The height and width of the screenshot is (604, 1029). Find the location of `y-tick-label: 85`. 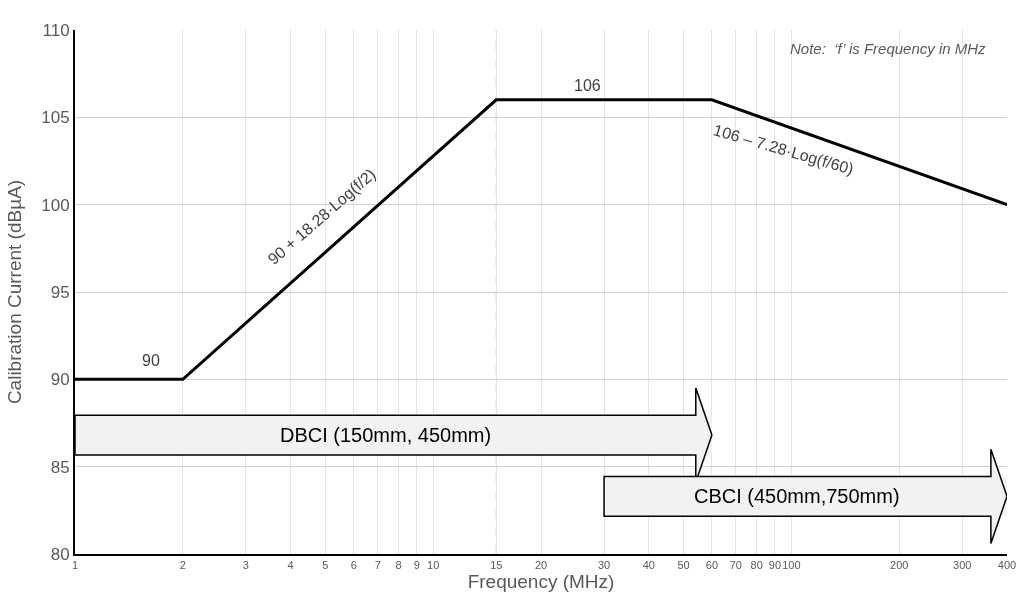

y-tick-label: 85 is located at coordinates (60, 467).